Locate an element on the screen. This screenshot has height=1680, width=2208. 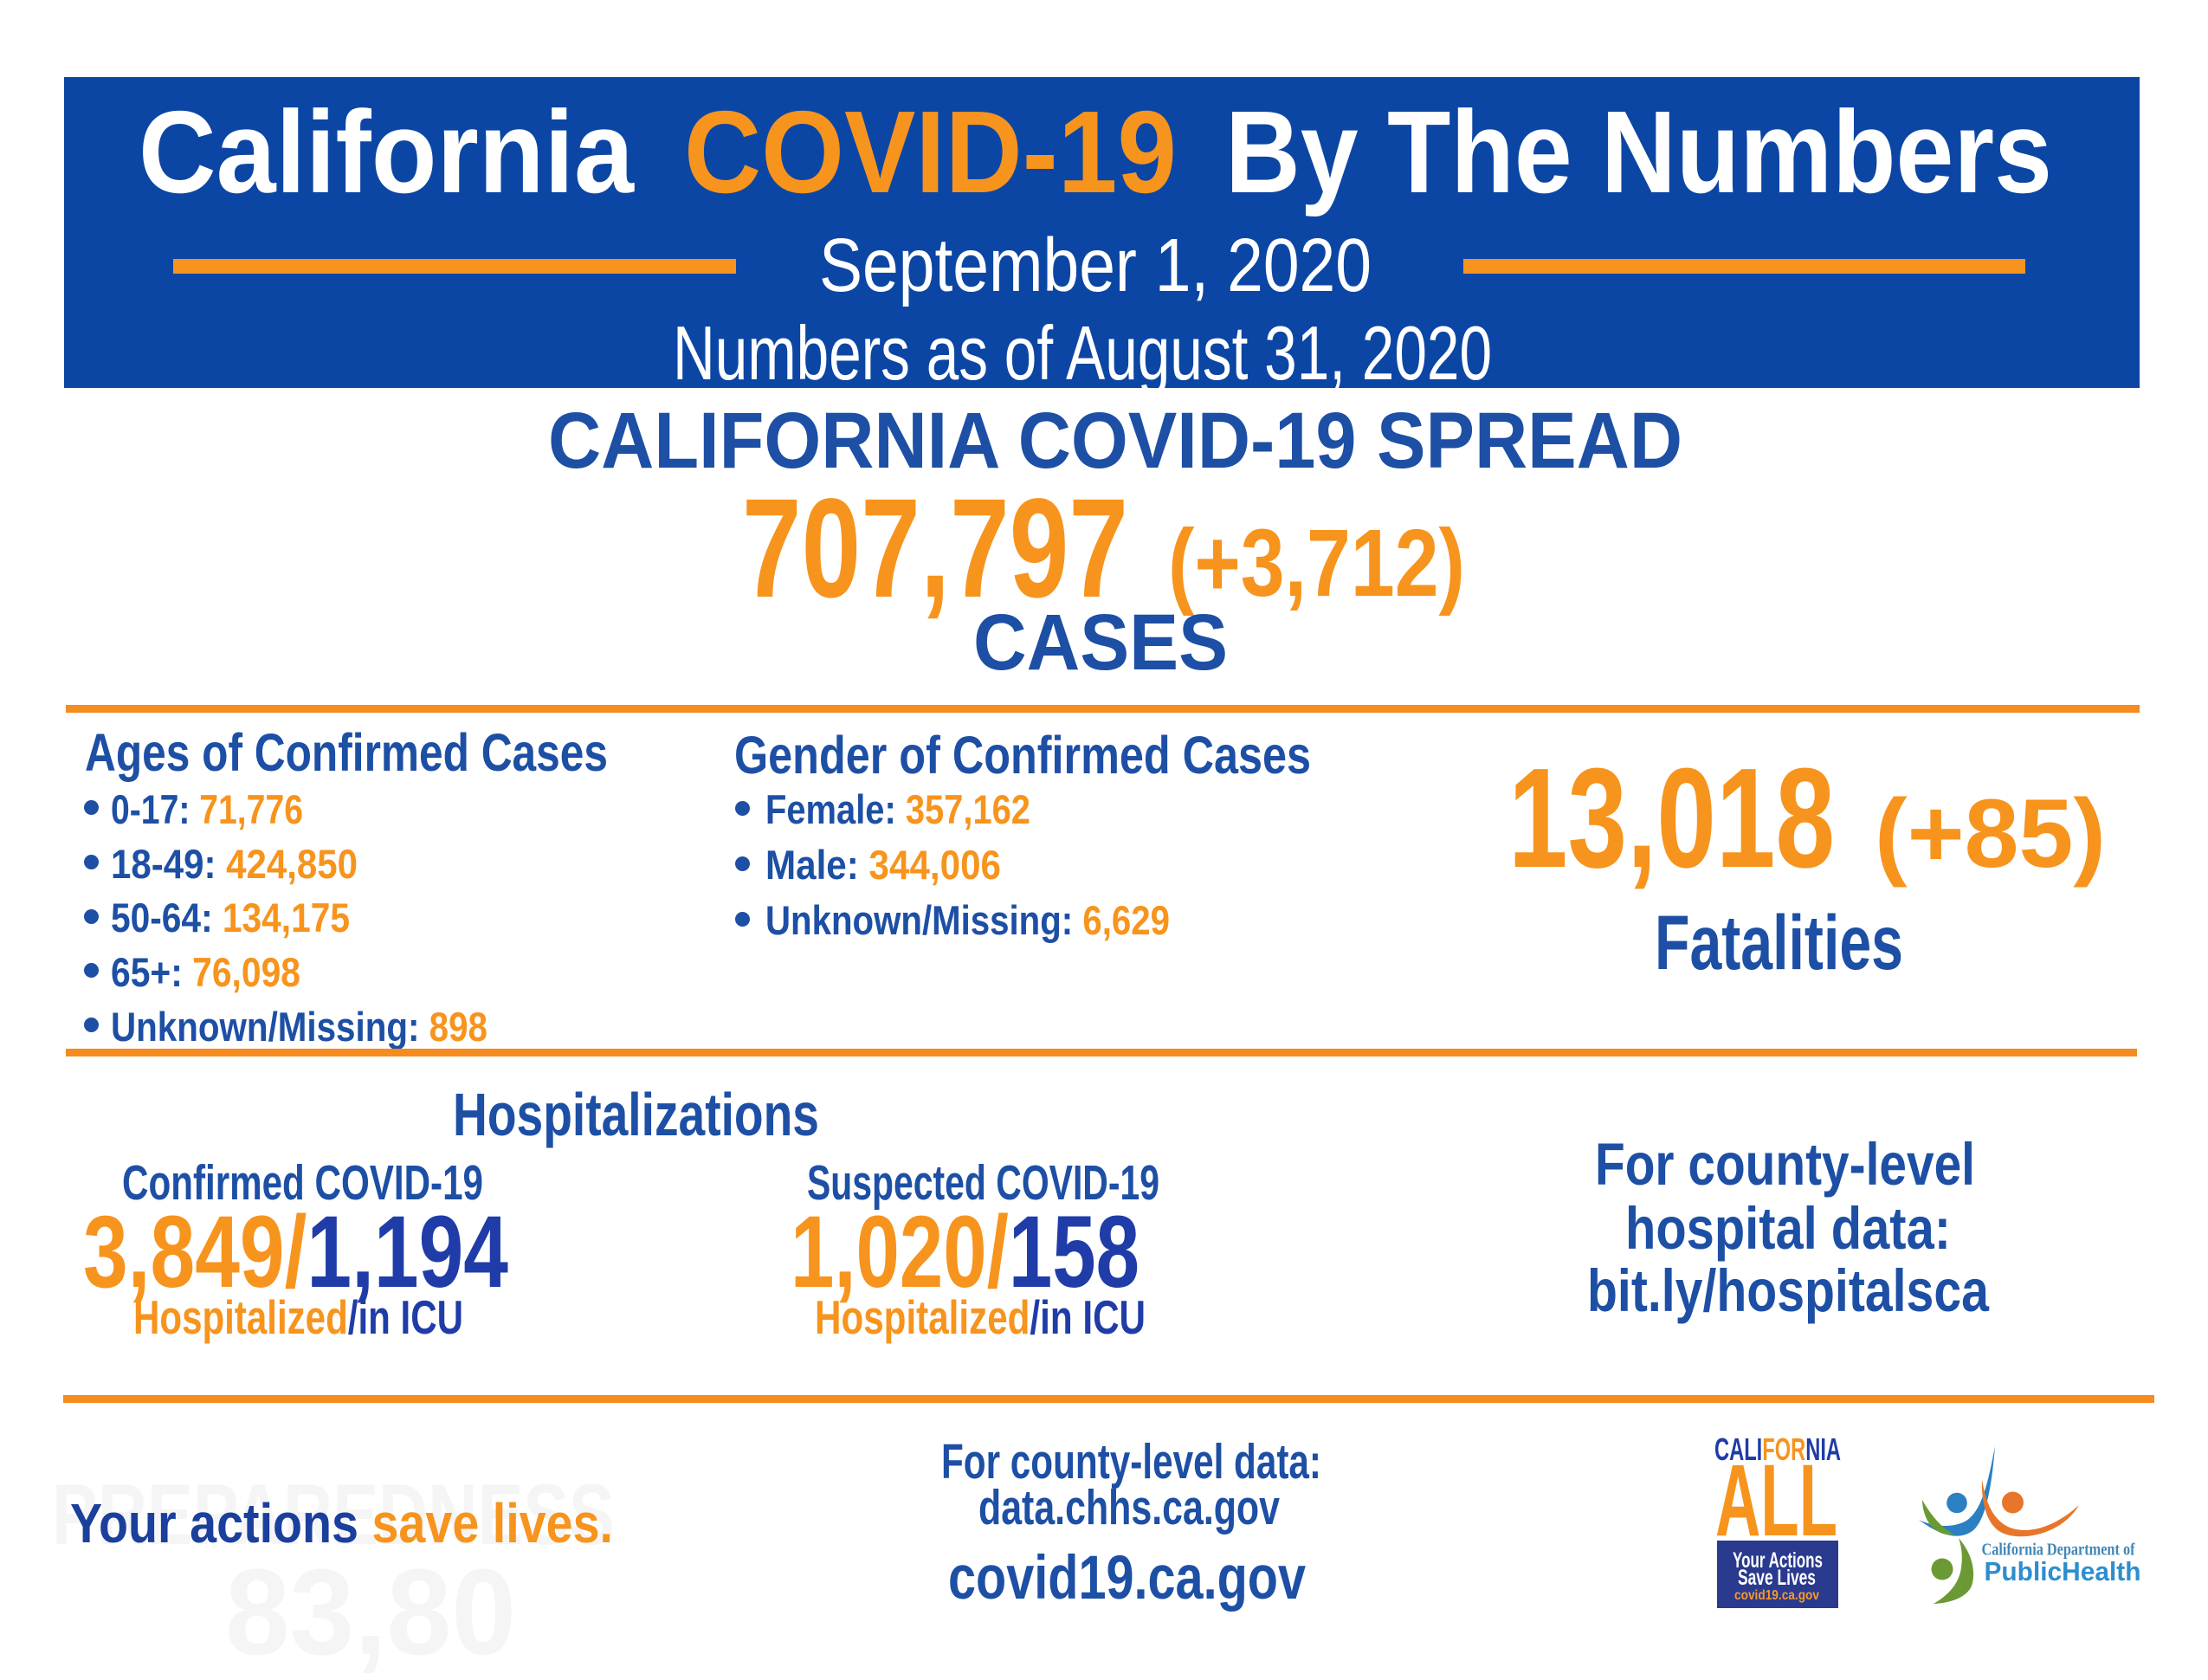
svg-text: PublicHealth is located at coordinates (2063, 1571).